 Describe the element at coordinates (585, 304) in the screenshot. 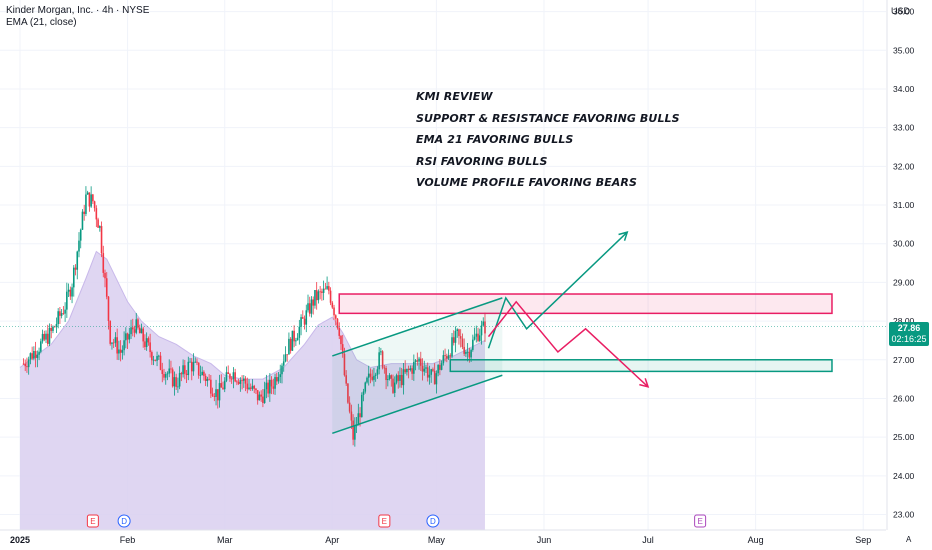

I see `resistance-zone` at that location.